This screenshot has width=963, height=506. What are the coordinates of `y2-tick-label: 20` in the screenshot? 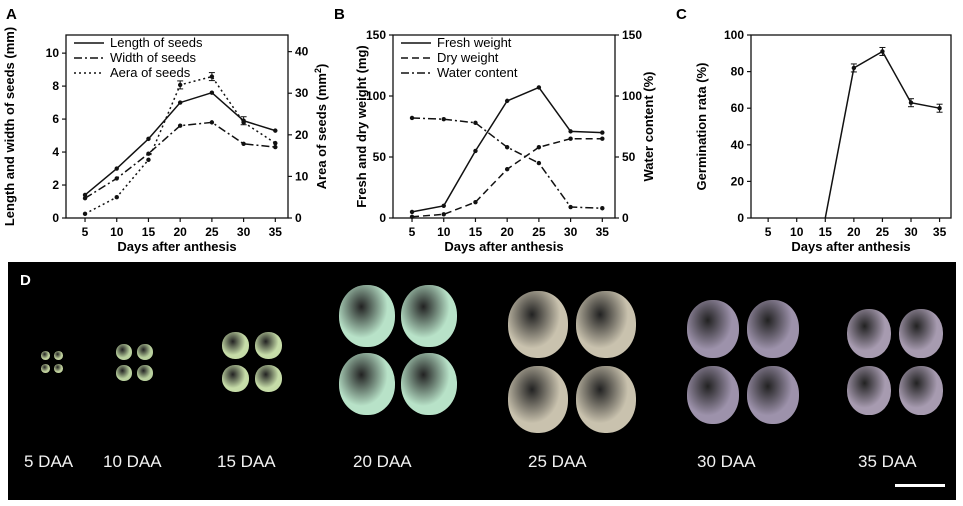 It's located at (302, 135).